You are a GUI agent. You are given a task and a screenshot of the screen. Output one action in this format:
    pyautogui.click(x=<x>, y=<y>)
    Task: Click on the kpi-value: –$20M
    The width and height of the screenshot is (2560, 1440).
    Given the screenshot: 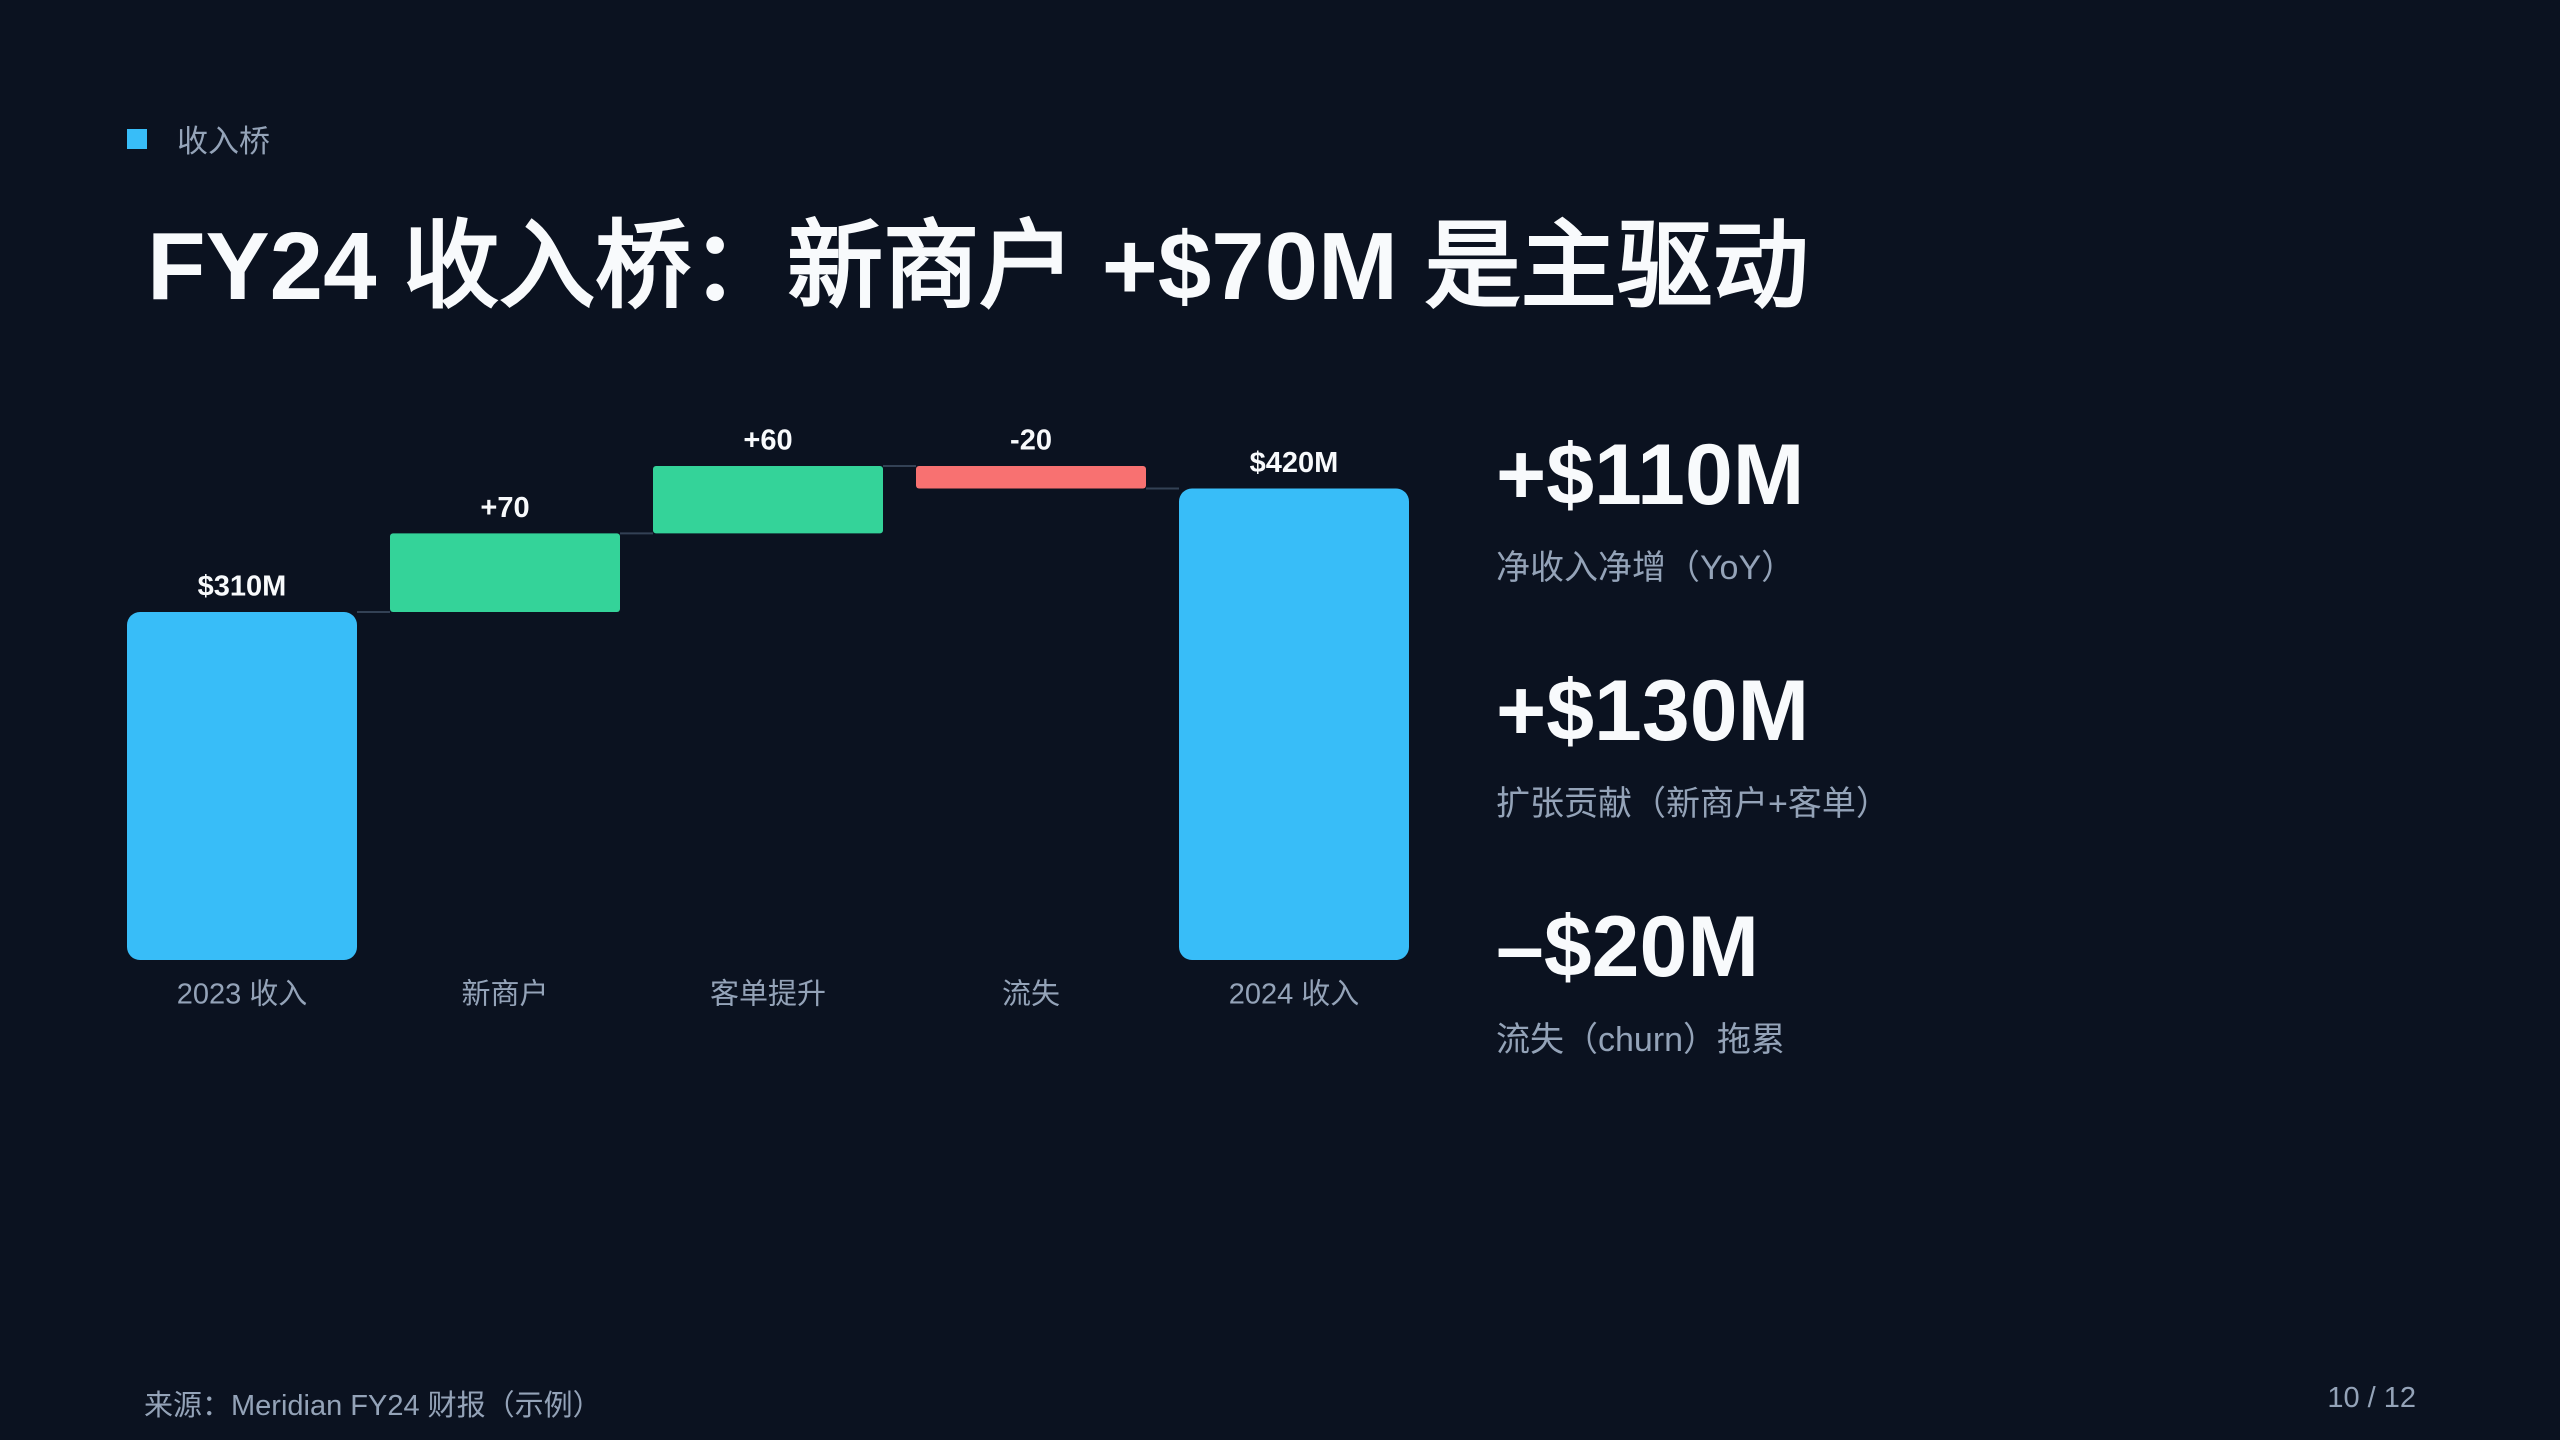 What is the action you would take?
    pyautogui.click(x=1627, y=947)
    